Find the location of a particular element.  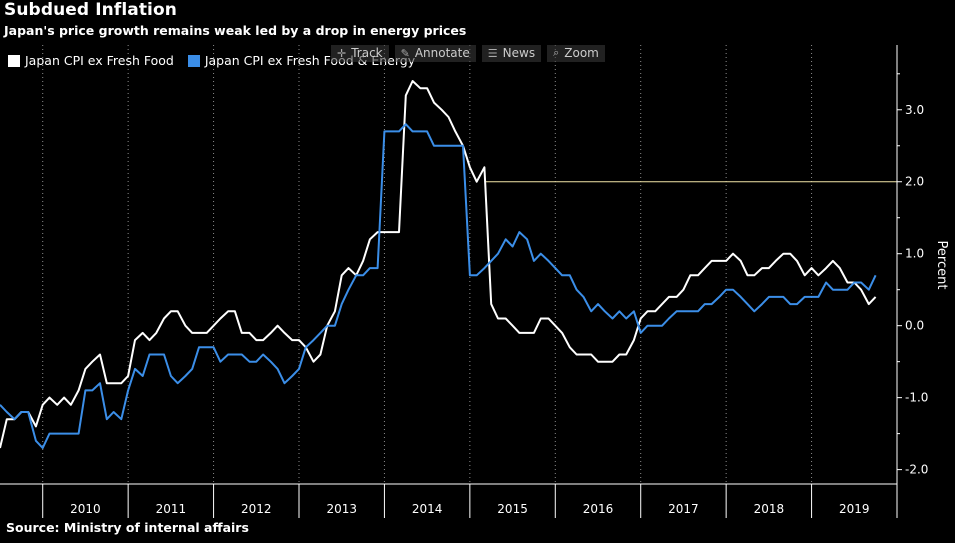

legend-swatch-blue is located at coordinates (193, 60).